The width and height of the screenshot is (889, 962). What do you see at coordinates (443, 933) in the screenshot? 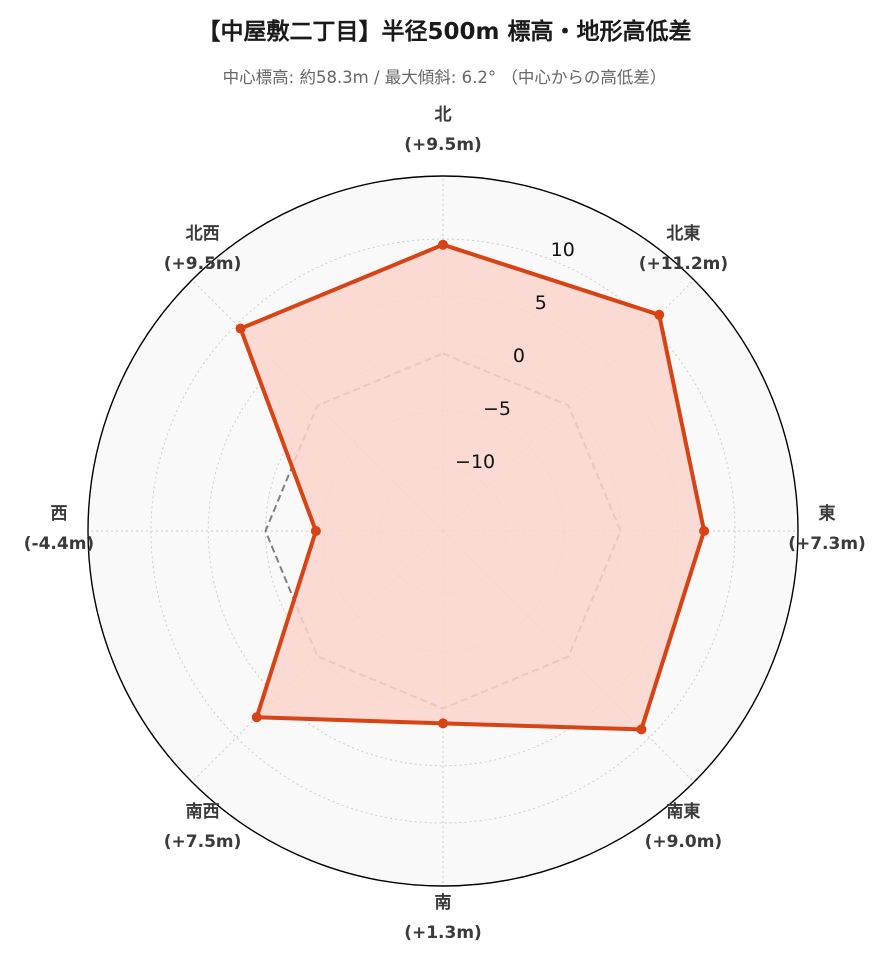
I see `direction-label-value: (+1.3m)` at bounding box center [443, 933].